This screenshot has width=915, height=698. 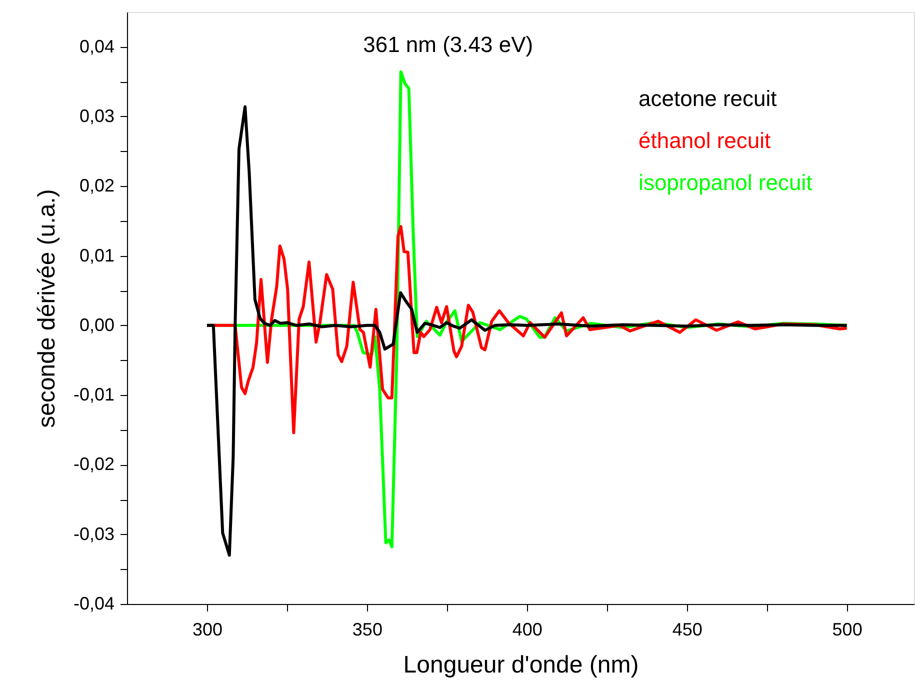 What do you see at coordinates (96, 46) in the screenshot?
I see `y-tick-label: 0,04` at bounding box center [96, 46].